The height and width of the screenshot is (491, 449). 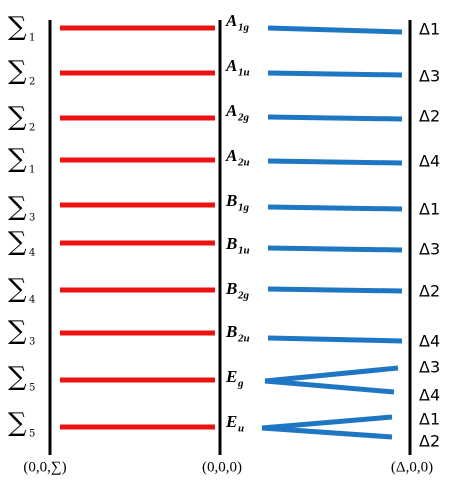 What do you see at coordinates (240, 384) in the screenshot?
I see `irrep-subscript: g` at bounding box center [240, 384].